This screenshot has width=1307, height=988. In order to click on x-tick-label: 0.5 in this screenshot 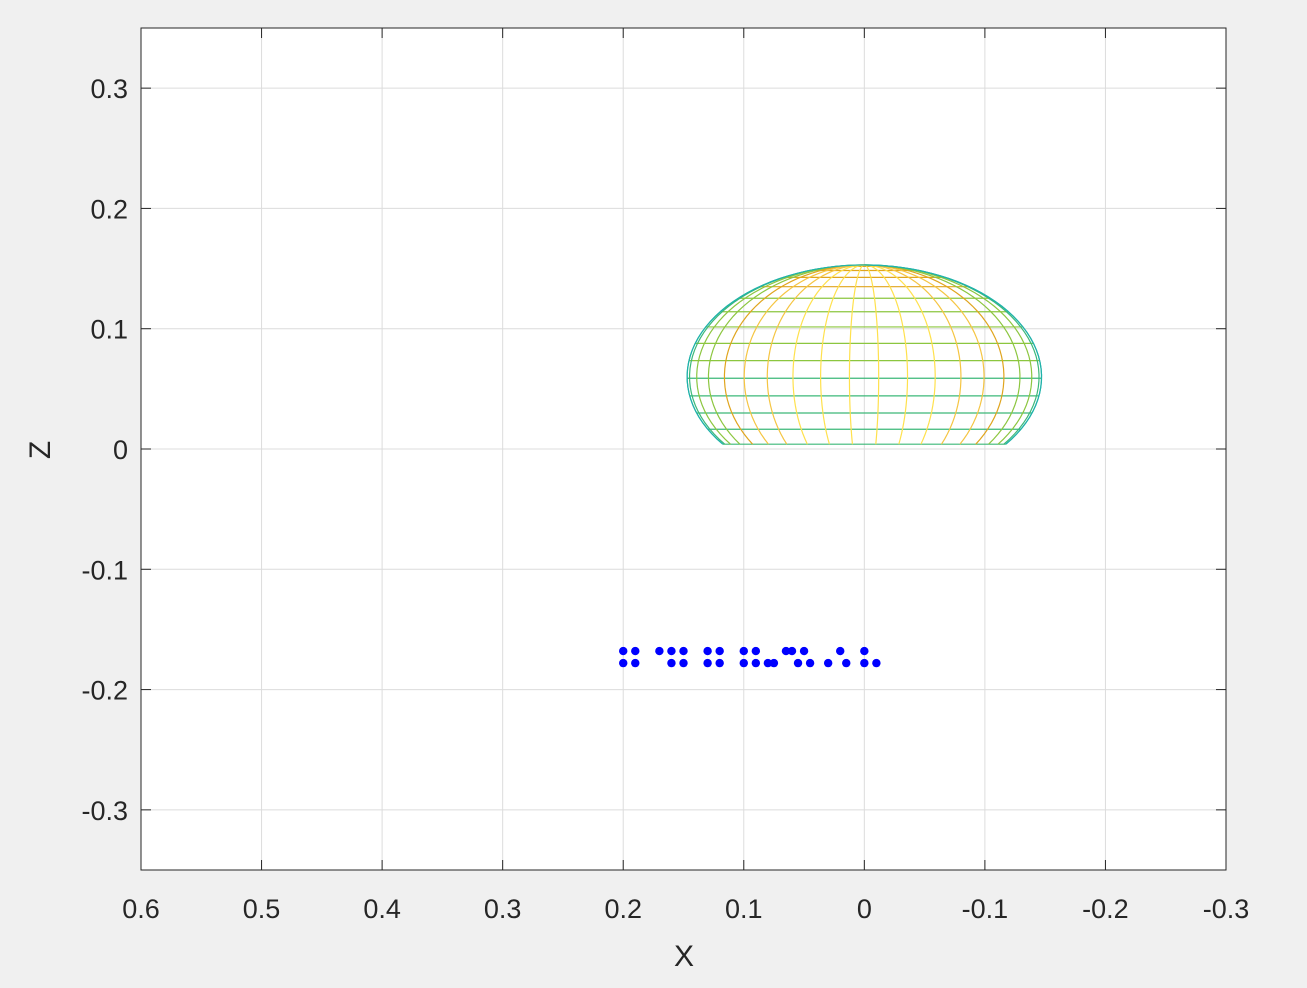, I will do `click(262, 909)`.